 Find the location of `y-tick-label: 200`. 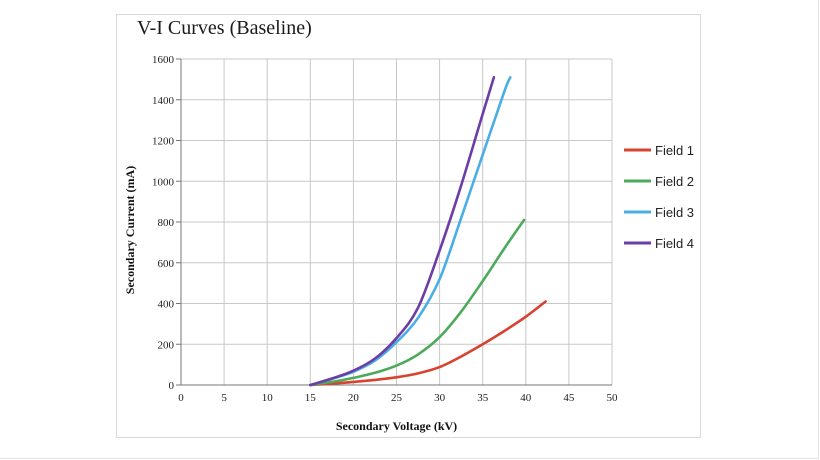

y-tick-label: 200 is located at coordinates (166, 345).